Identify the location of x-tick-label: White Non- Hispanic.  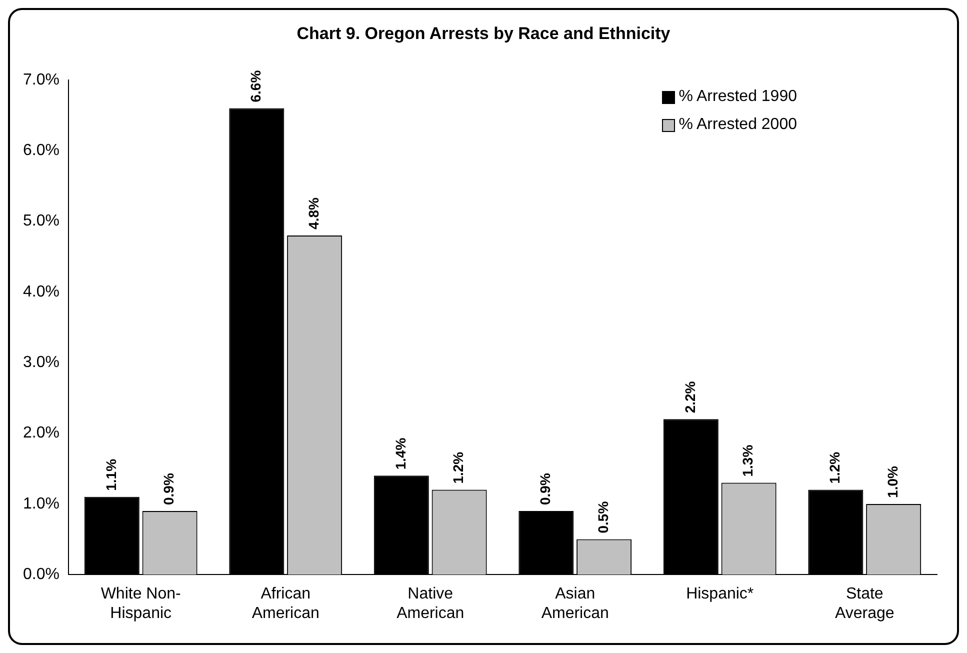
(140, 604).